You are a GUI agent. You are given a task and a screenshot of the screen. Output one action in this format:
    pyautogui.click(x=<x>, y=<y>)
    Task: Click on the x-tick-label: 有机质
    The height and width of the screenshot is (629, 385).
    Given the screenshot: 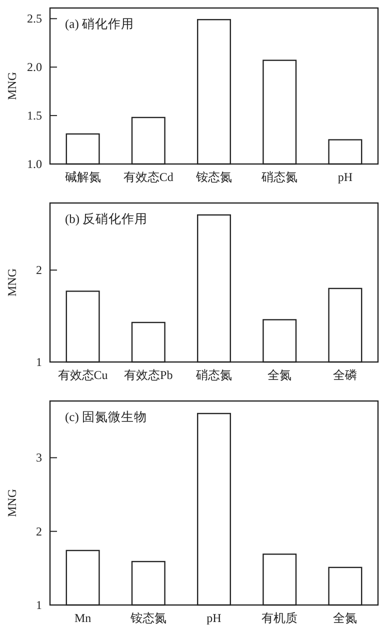 What is the action you would take?
    pyautogui.click(x=280, y=618)
    